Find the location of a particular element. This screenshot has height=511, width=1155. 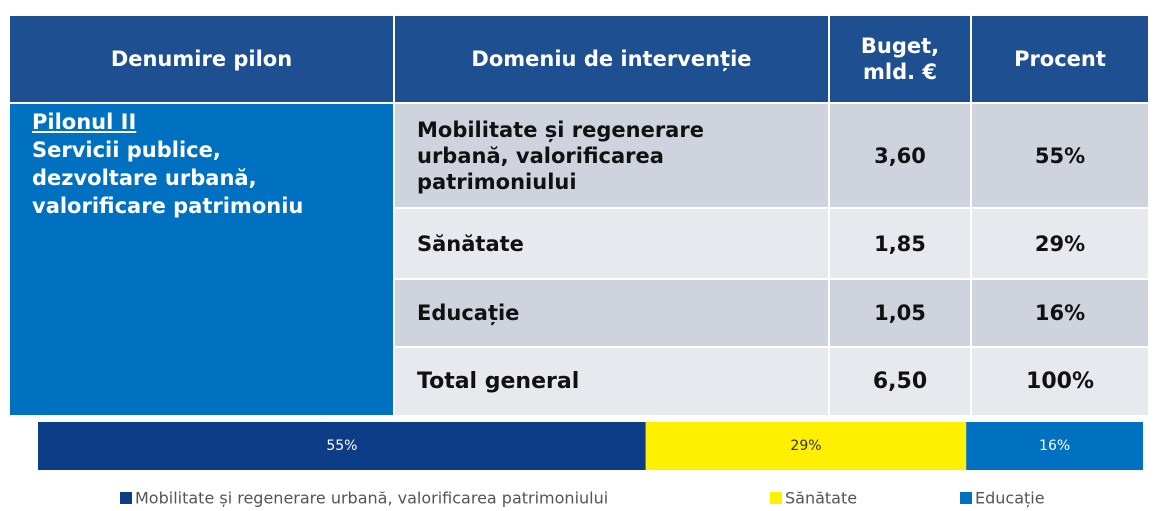

cell: 100% is located at coordinates (1060, 381).